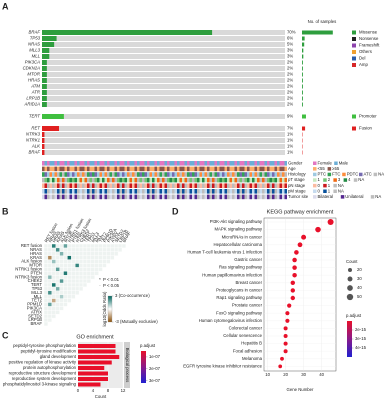 The image size is (390, 400). What do you see at coordinates (296, 252) in the screenshot?
I see `dot` at bounding box center [296, 252].